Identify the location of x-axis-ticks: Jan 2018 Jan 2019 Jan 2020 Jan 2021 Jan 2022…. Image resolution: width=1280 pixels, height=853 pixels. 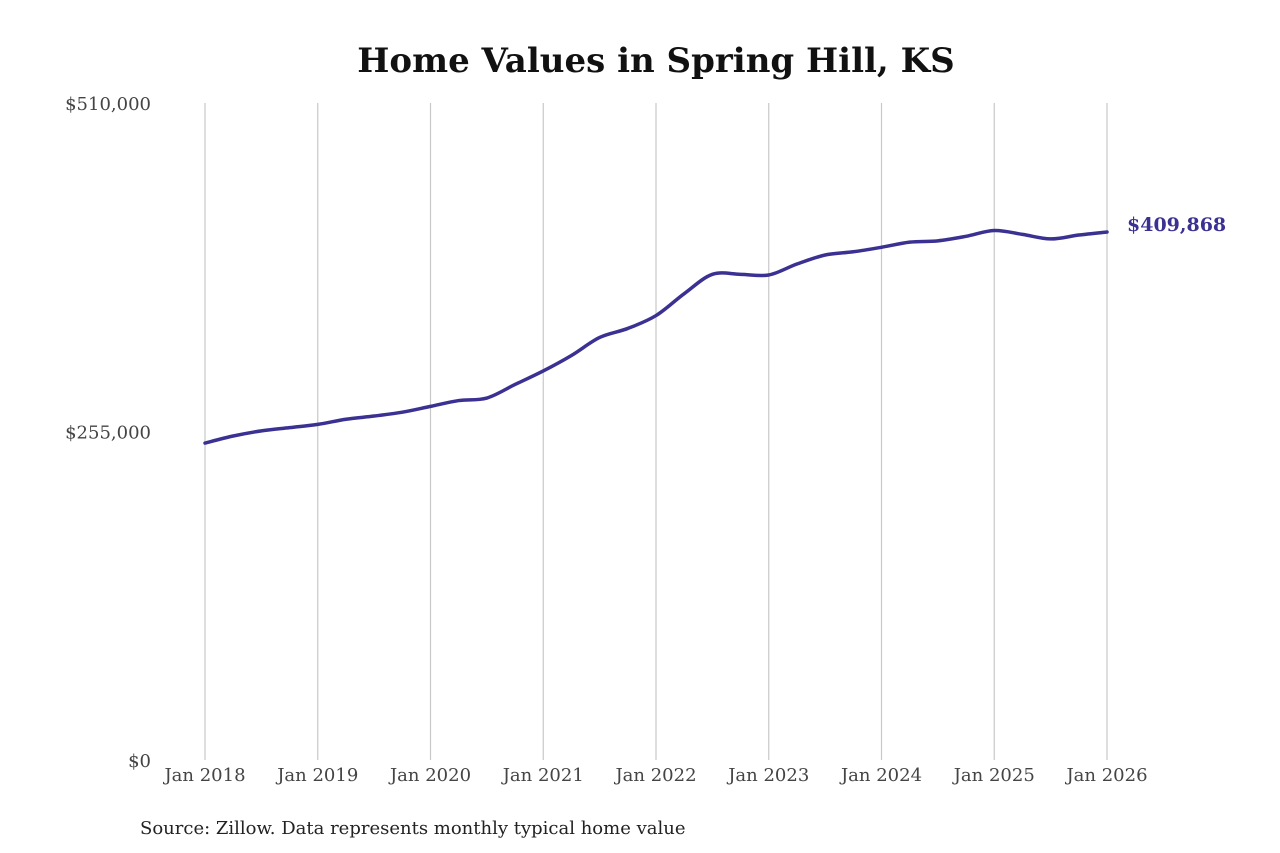
(654, 775).